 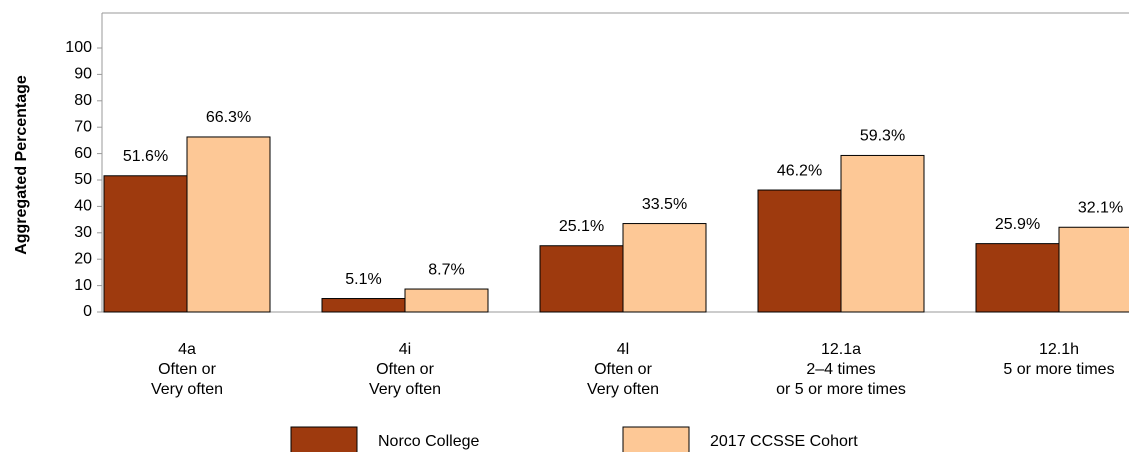 I want to click on y-tick-label: 90, so click(x=83, y=74).